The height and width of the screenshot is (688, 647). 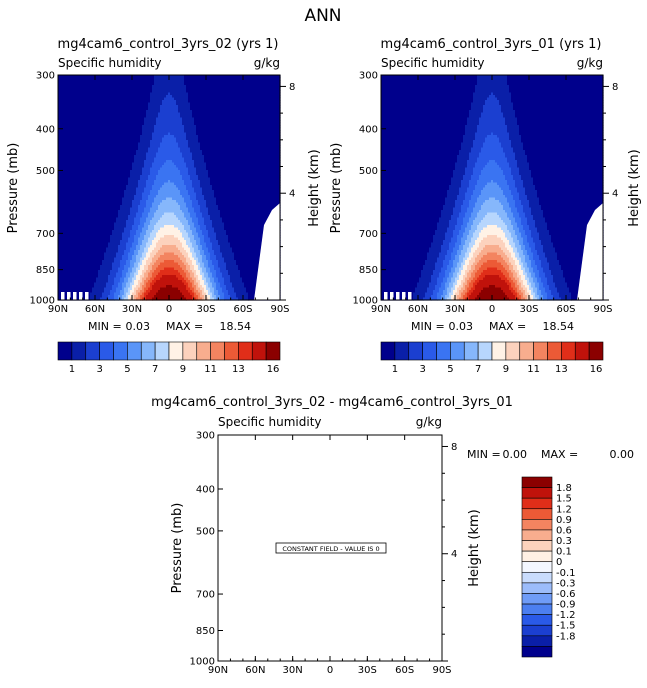 I want to click on y-tick-label: 700, so click(x=45, y=234).